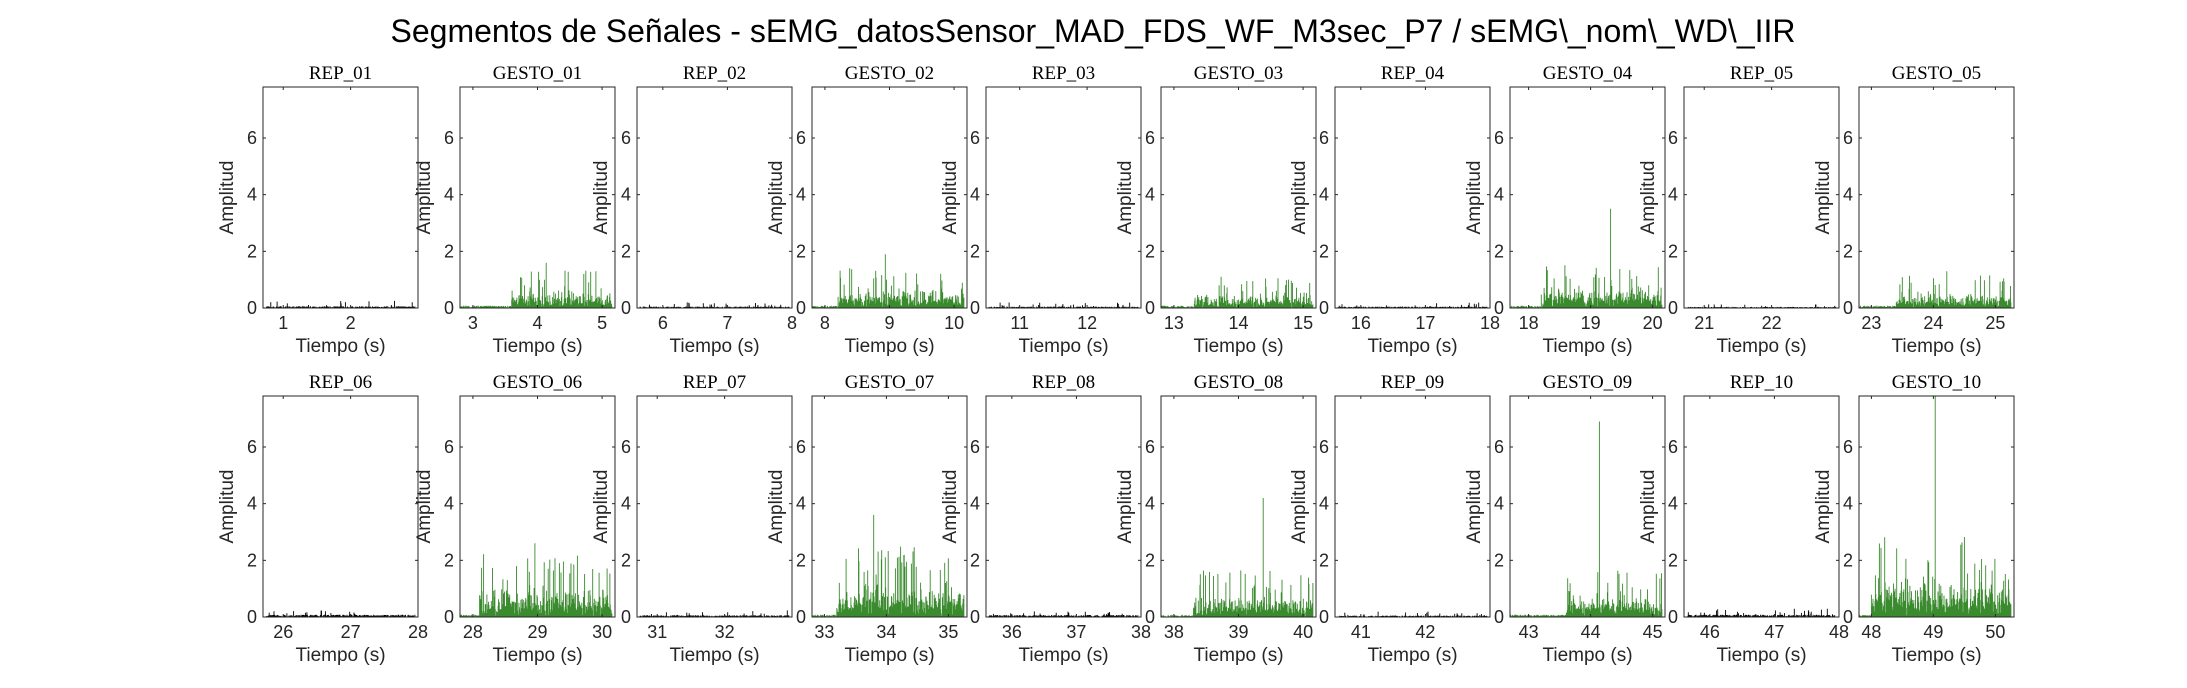 This screenshot has width=2187, height=688. What do you see at coordinates (1303, 323) in the screenshot?
I see `x-tick-label: 15` at bounding box center [1303, 323].